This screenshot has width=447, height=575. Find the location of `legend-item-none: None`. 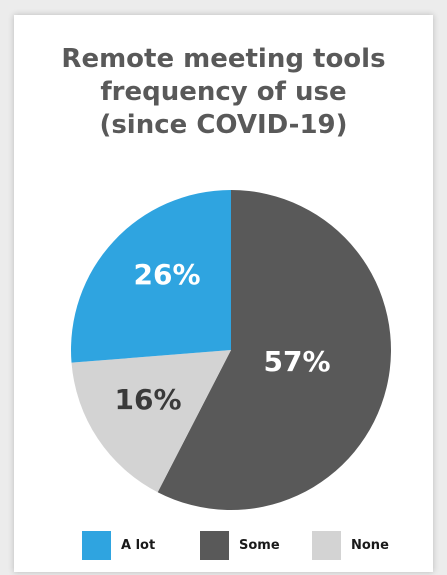

legend-item-none: None is located at coordinates (350, 545).